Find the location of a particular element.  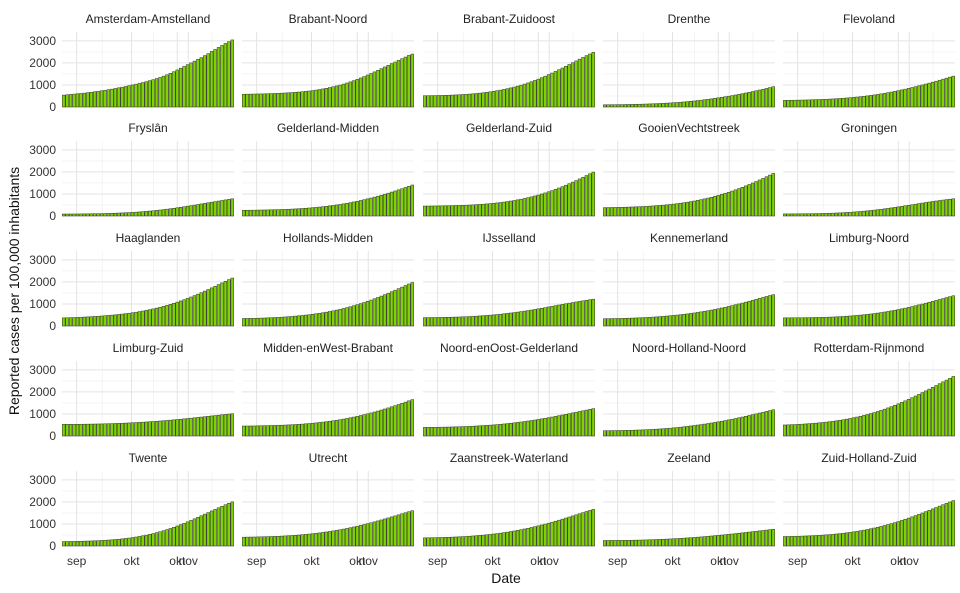

facet-title: IJsselland is located at coordinates (508, 238).